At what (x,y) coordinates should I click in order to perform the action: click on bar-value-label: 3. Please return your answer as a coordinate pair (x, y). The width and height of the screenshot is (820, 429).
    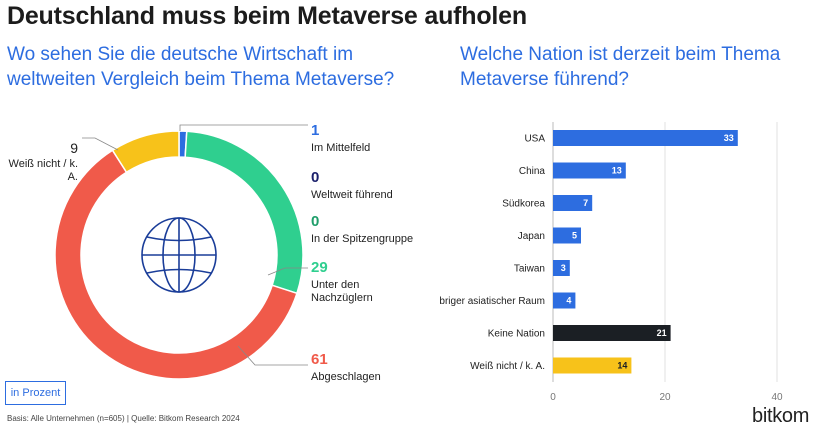
    Looking at the image, I should click on (563, 268).